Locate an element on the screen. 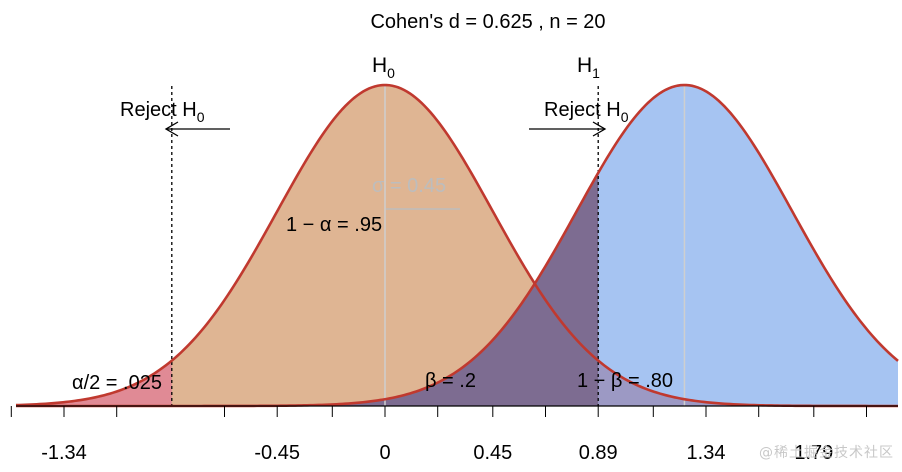  alpha-region is located at coordinates (94, 383).